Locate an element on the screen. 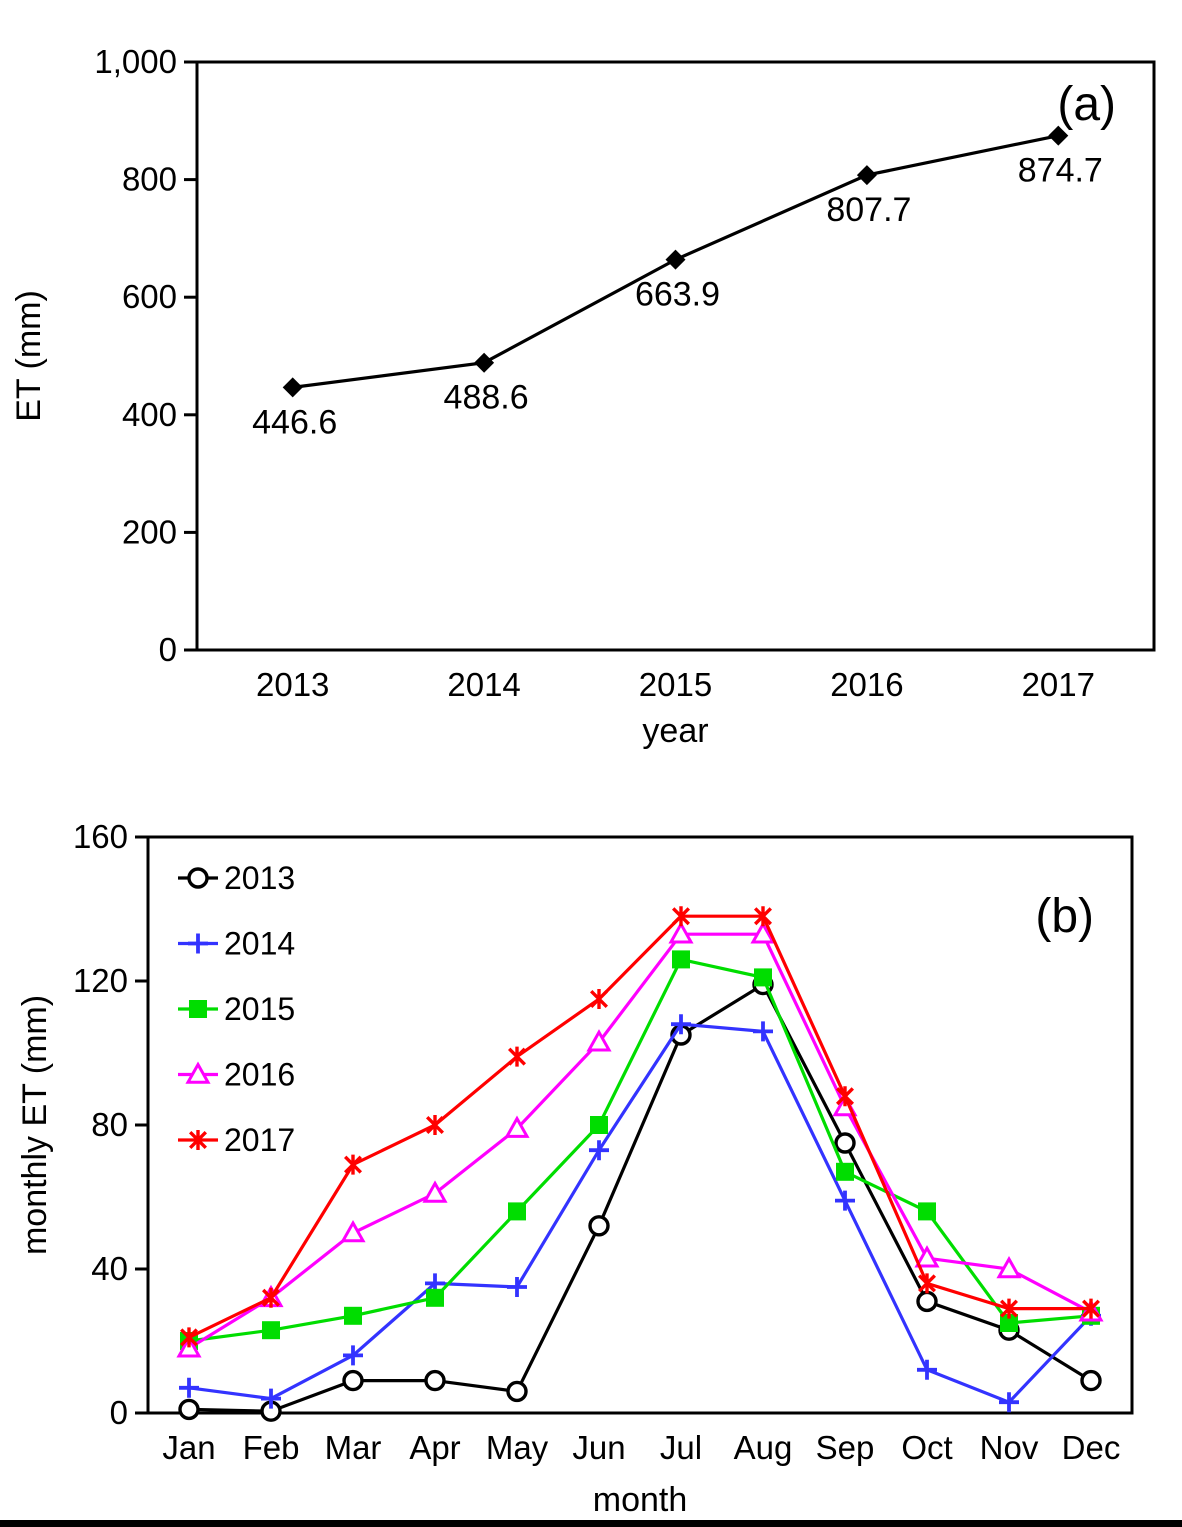 Image resolution: width=1182 pixels, height=1527 pixels. legend-item-2014: 2014 is located at coordinates (236, 944).